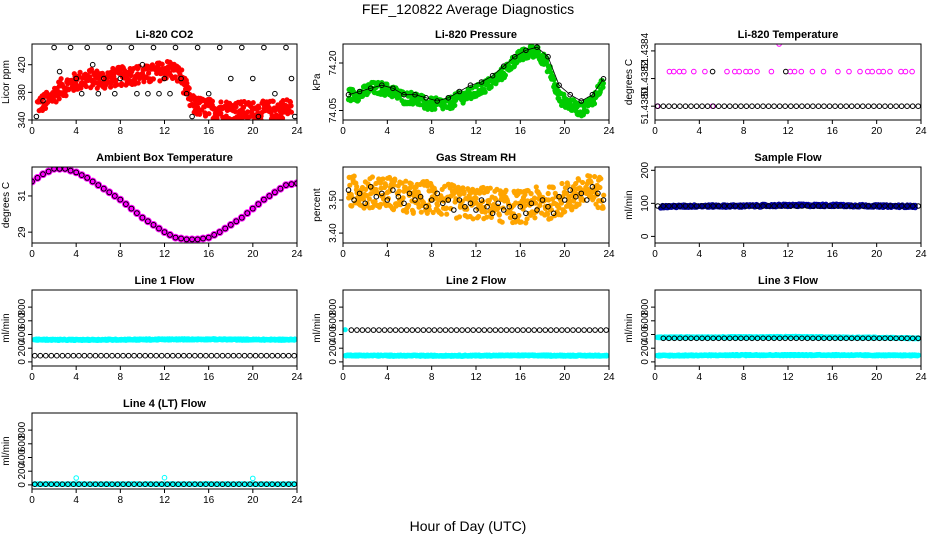 The width and height of the screenshot is (936, 540). I want to click on y-tick-label: 800, so click(22, 429).